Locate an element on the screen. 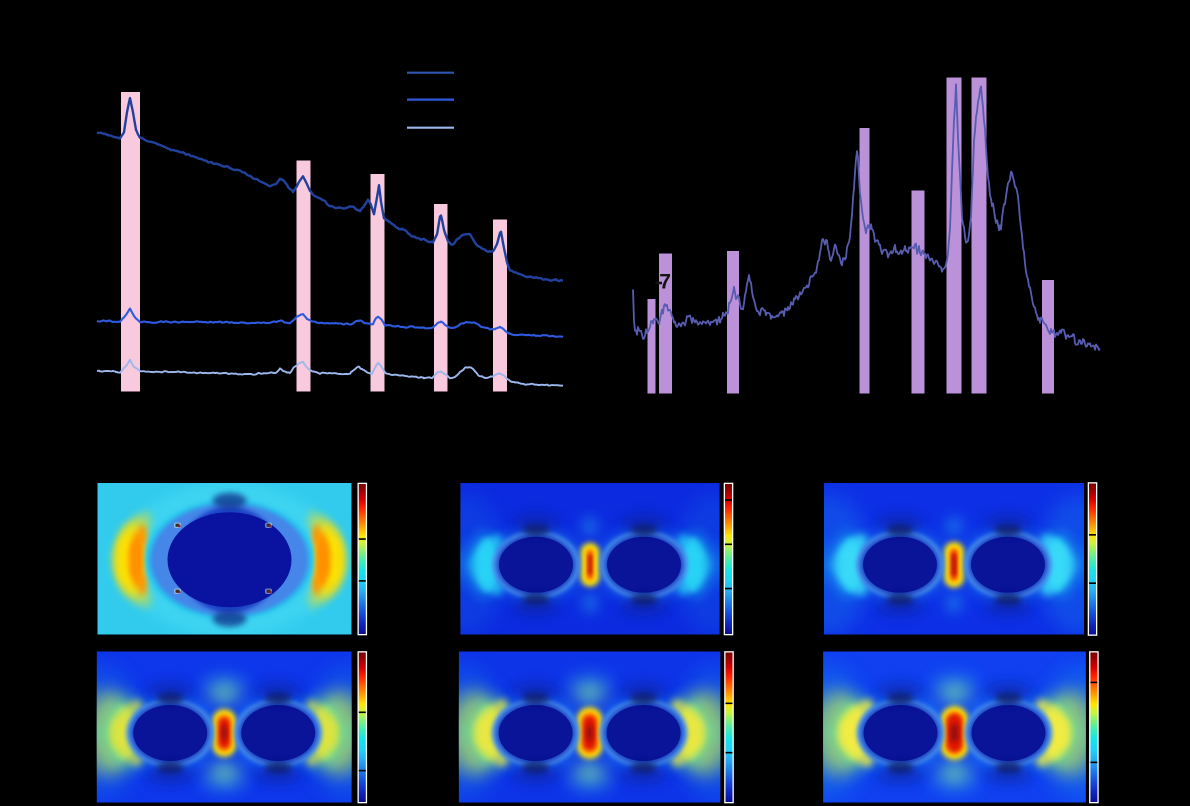  svg-text: 7 is located at coordinates (665, 281).